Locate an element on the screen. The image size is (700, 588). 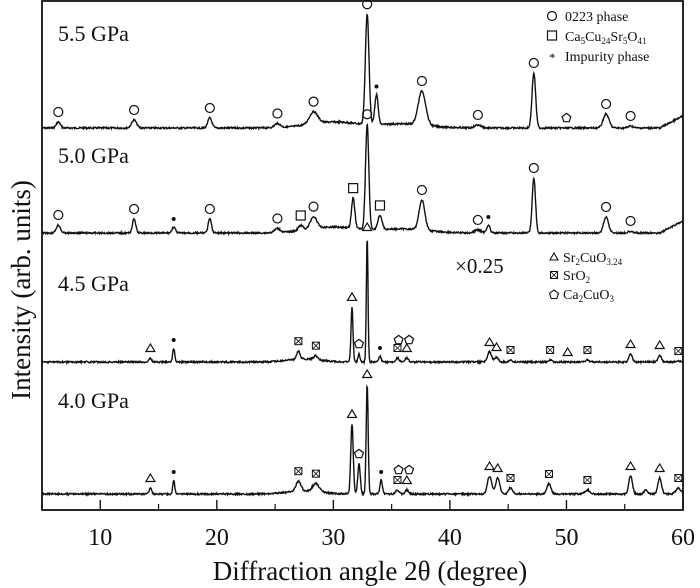
label-4-0-gpa: 4.0 GPa is located at coordinates (93, 400).